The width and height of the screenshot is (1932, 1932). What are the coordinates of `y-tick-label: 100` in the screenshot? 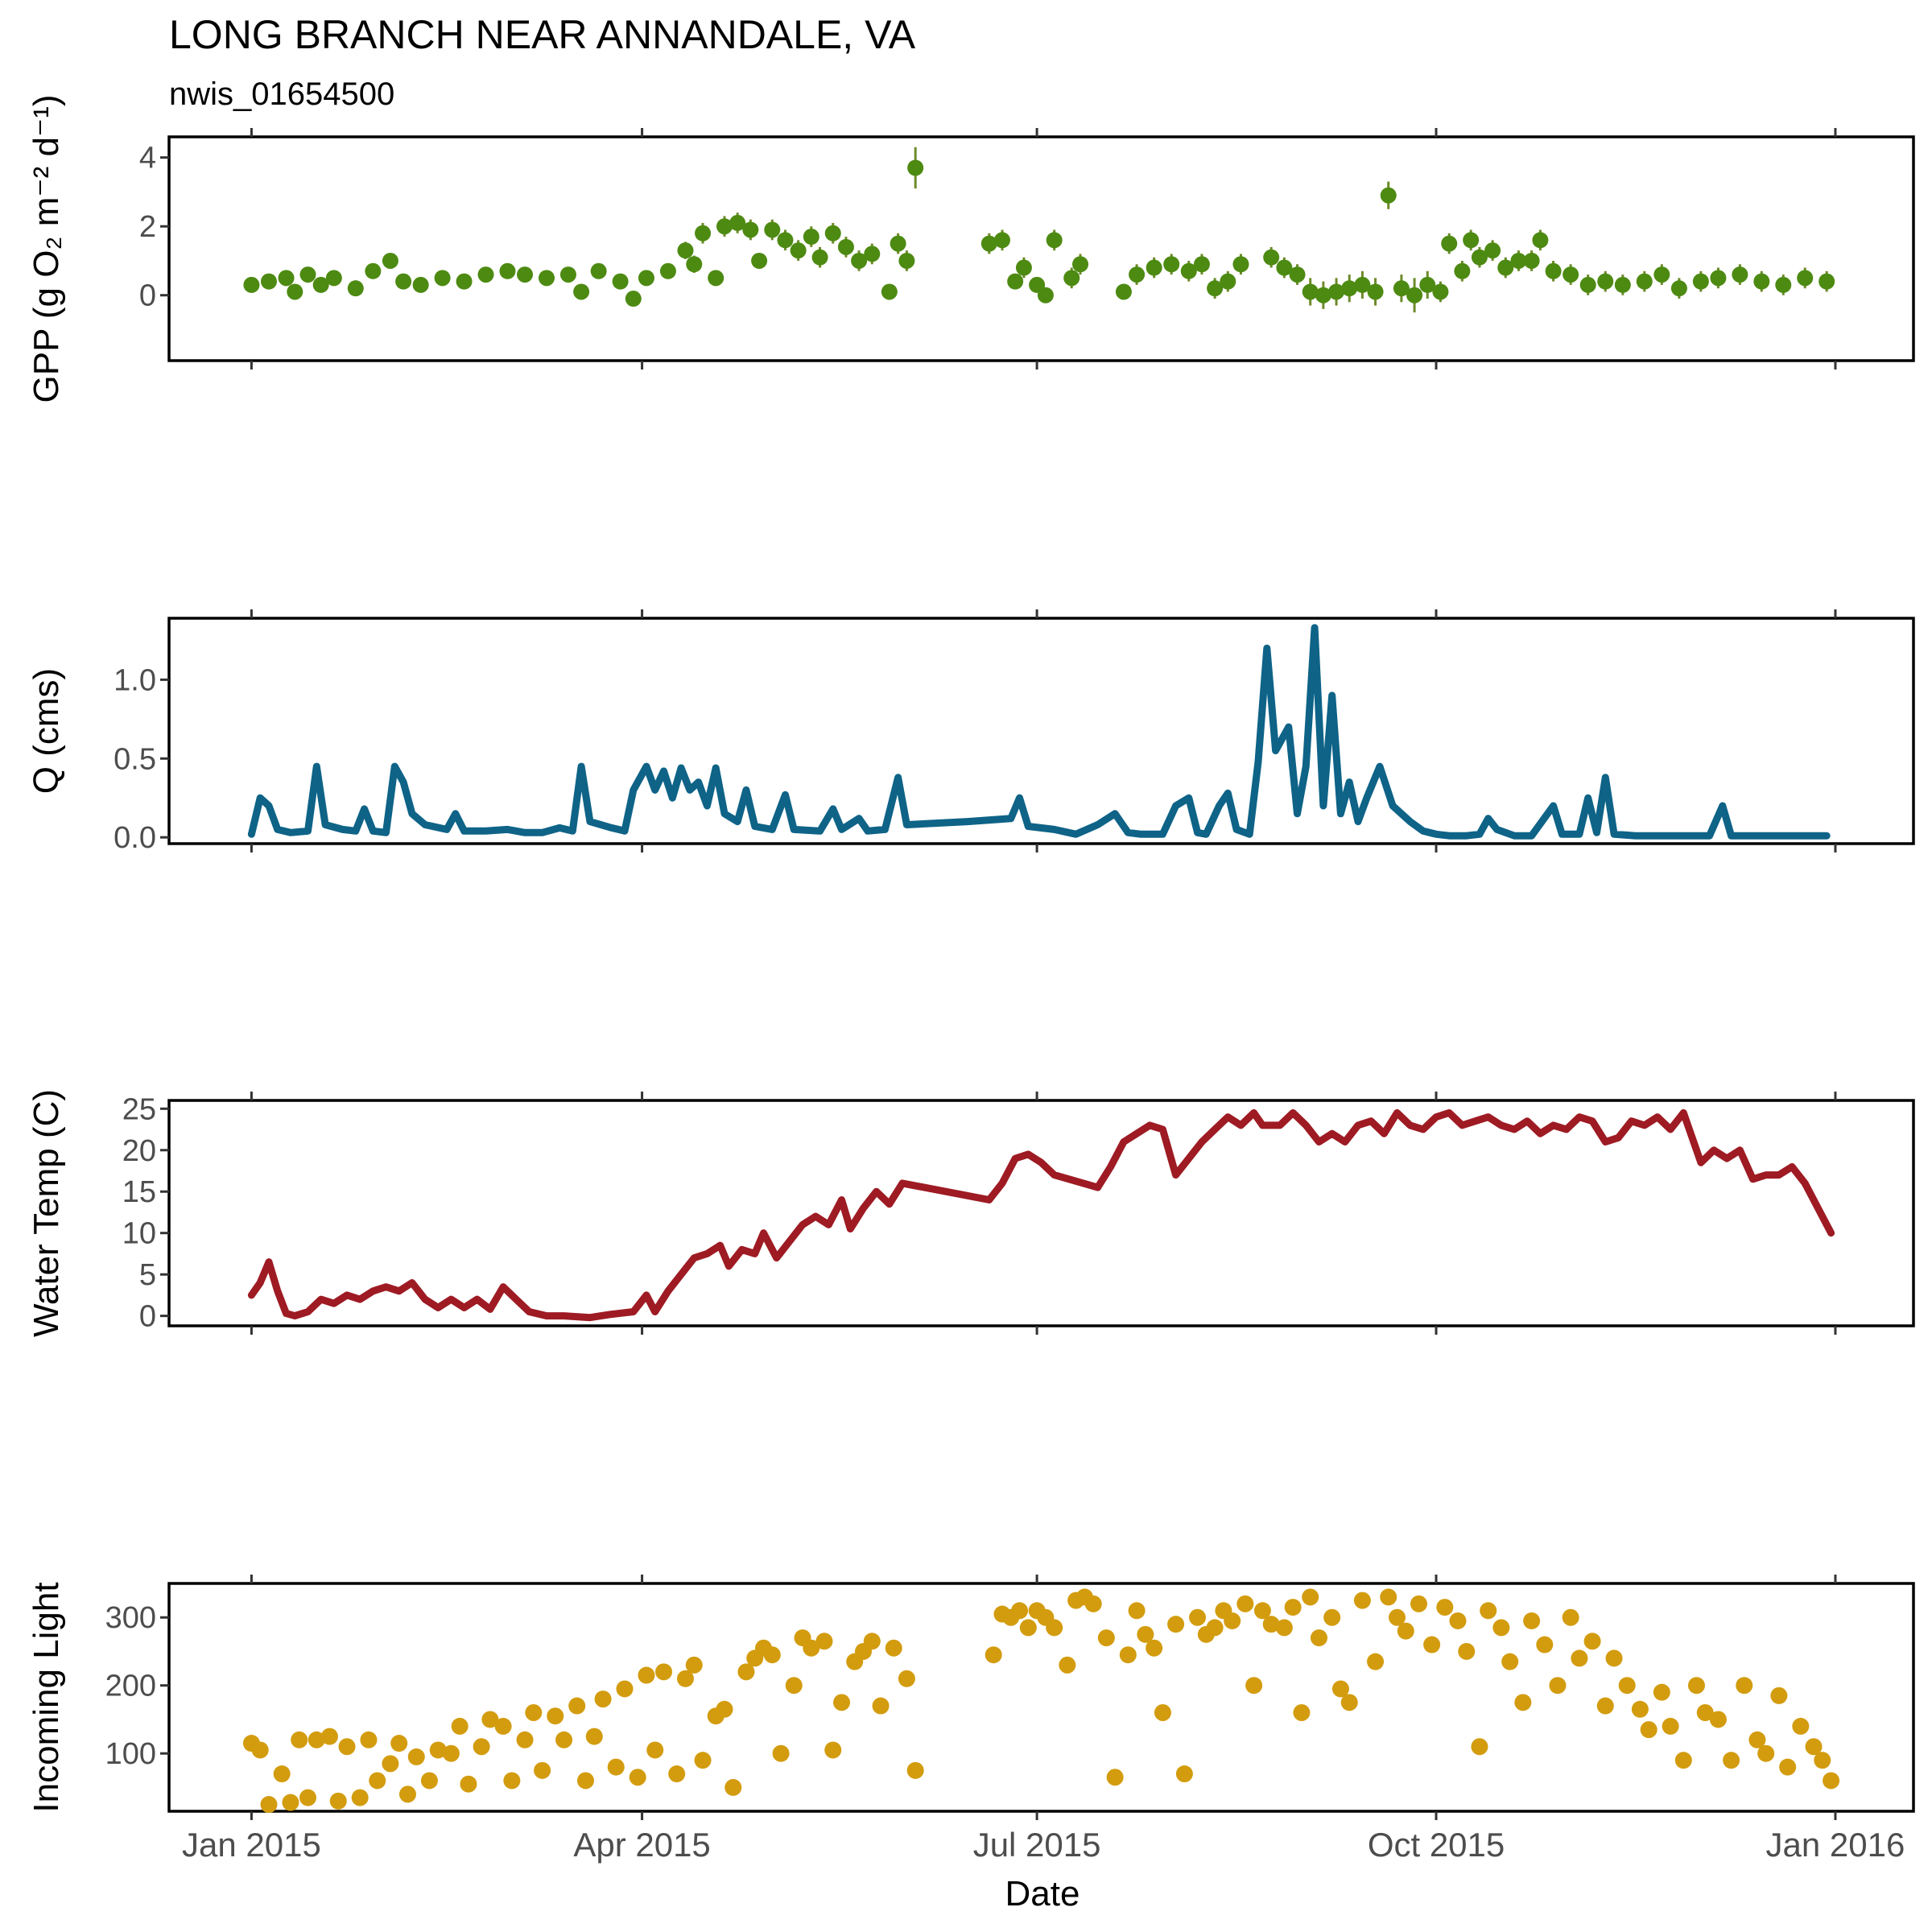 It's located at (130, 1754).